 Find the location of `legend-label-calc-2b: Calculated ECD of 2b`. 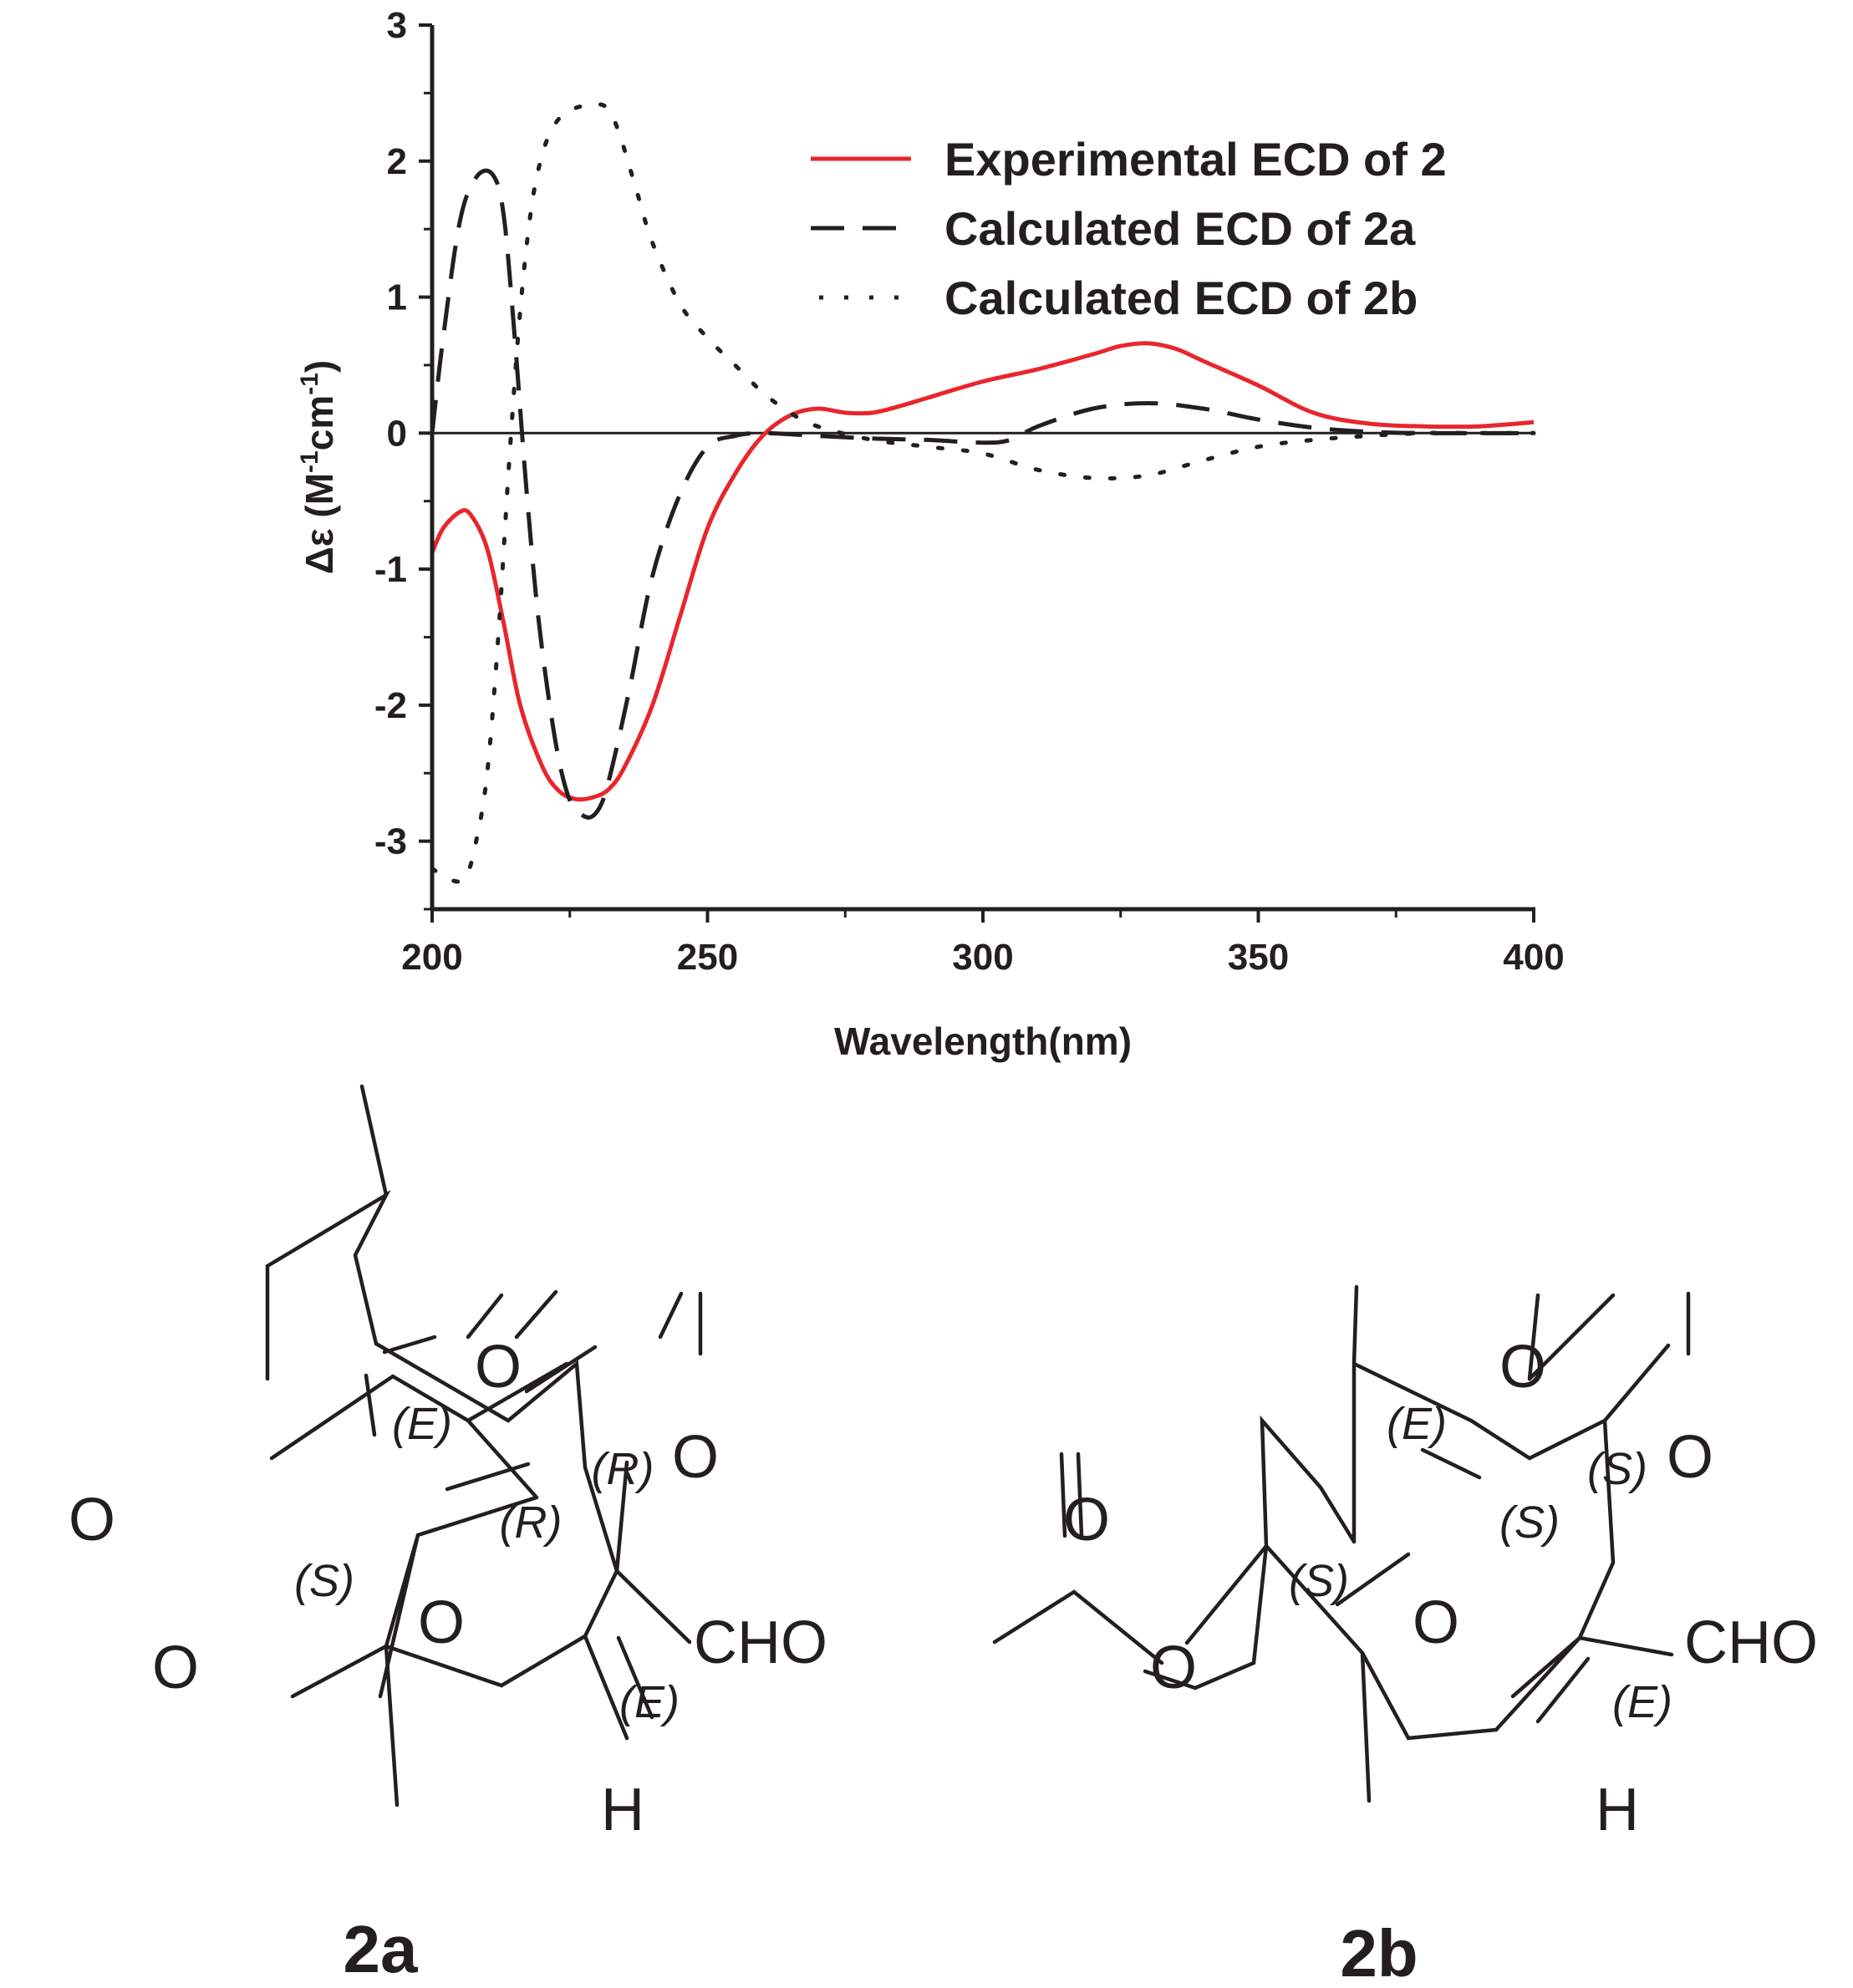

legend-label-calc-2b: Calculated ECD of 2b is located at coordinates (1181, 298).